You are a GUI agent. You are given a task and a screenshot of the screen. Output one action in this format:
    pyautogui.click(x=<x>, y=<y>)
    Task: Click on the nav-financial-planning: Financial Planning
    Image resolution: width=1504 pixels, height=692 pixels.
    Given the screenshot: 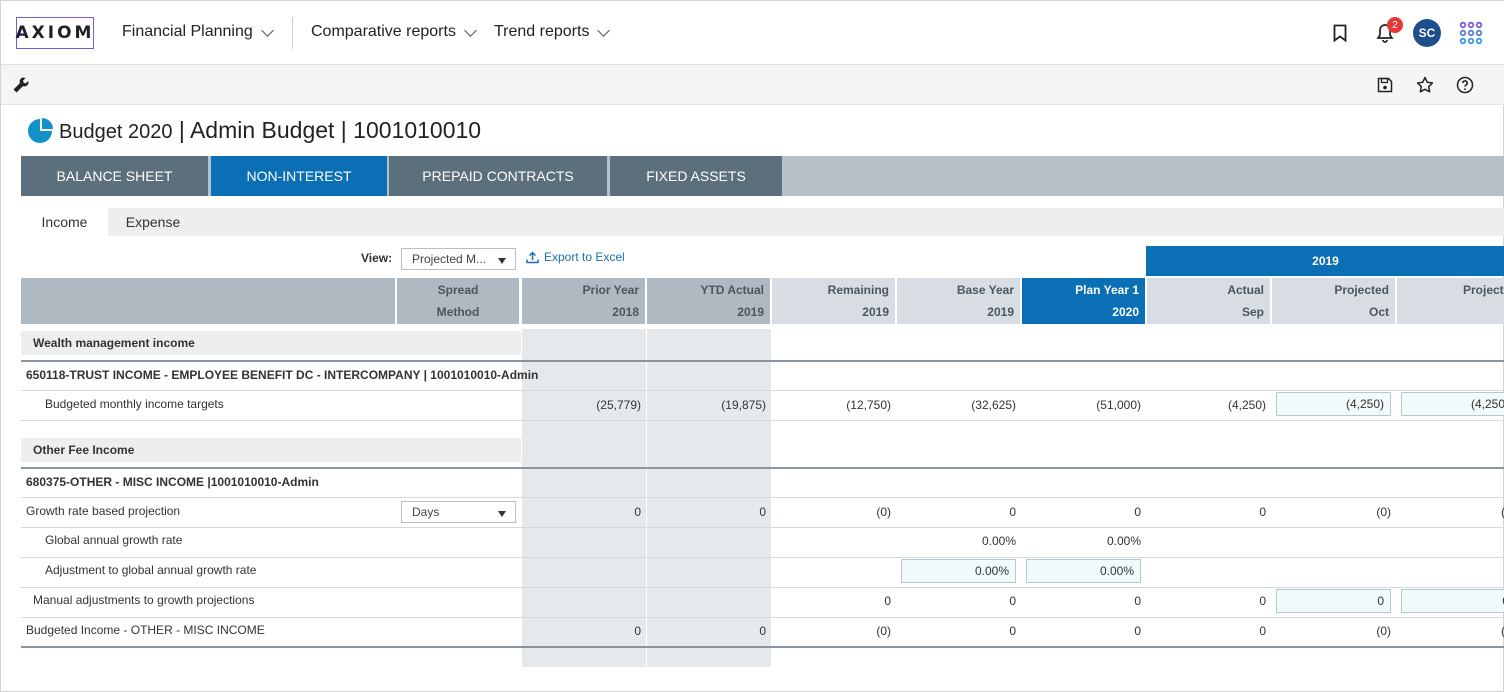 What is the action you would take?
    pyautogui.click(x=198, y=32)
    